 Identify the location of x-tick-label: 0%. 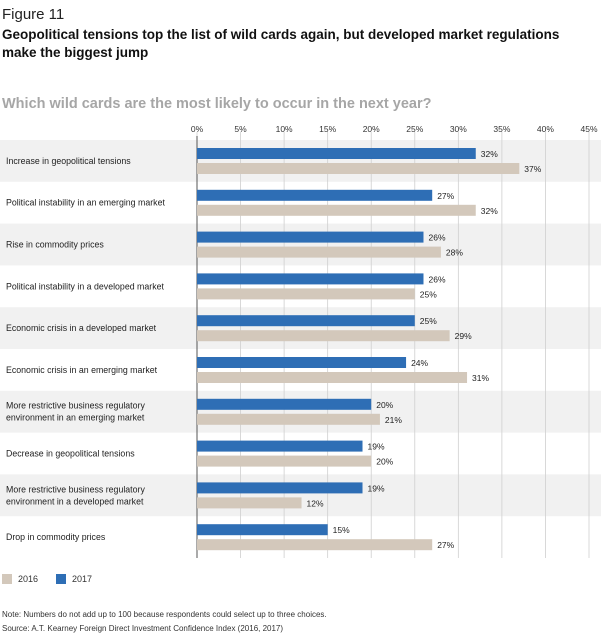
(197, 129).